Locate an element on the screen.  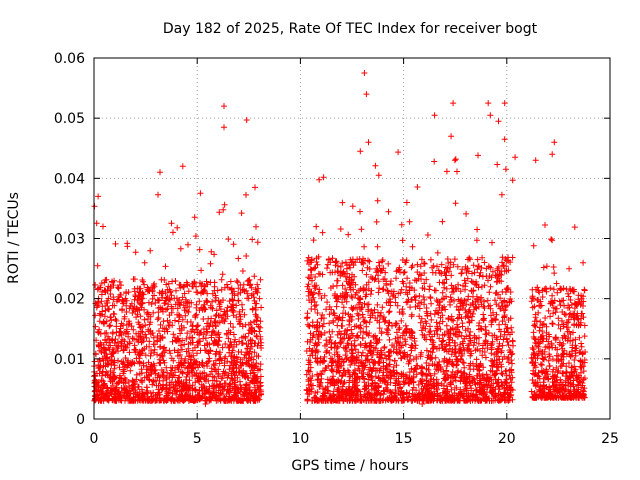
x-tick-label: 20 is located at coordinates (507, 439).